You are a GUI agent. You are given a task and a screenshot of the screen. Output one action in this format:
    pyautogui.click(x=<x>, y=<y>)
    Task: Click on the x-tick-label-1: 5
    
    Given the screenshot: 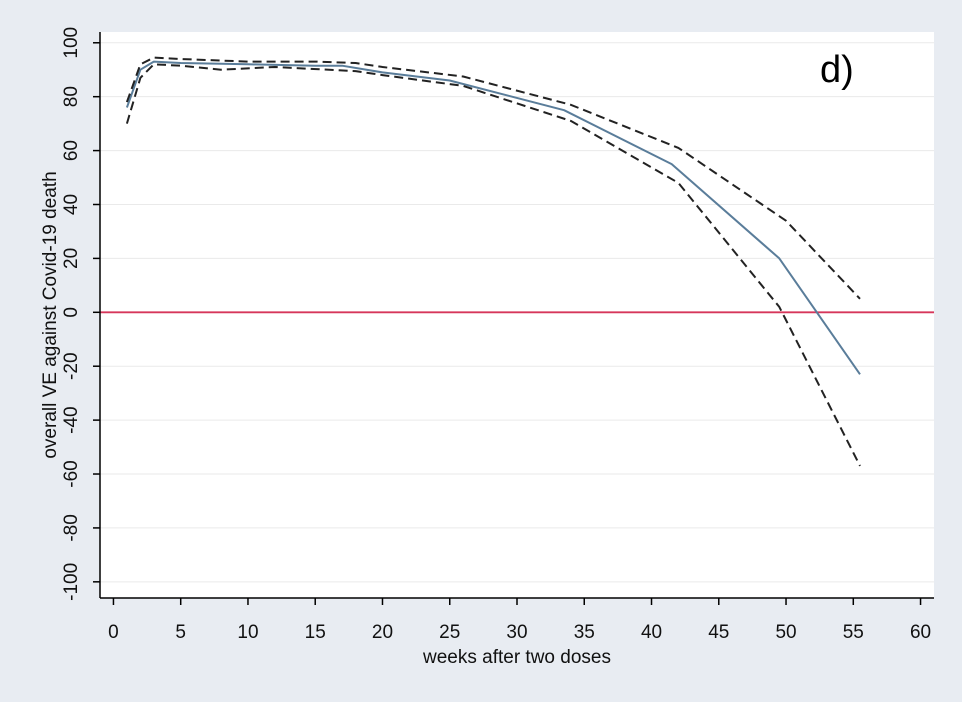 What is the action you would take?
    pyautogui.click(x=180, y=632)
    